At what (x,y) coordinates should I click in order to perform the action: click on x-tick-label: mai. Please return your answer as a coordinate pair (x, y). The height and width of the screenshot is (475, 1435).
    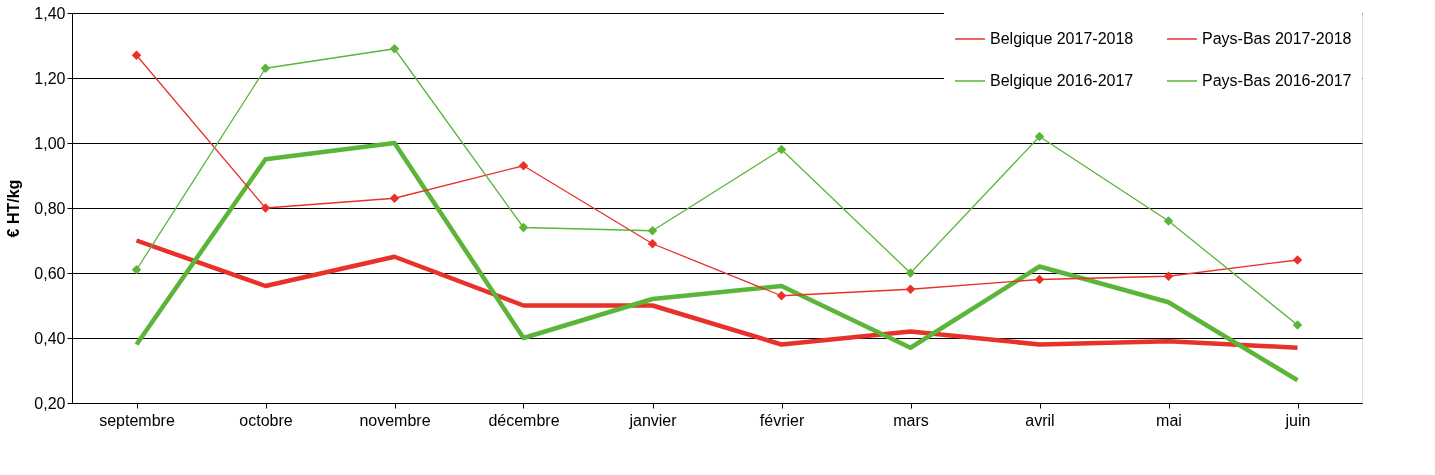
    Looking at the image, I should click on (1169, 420).